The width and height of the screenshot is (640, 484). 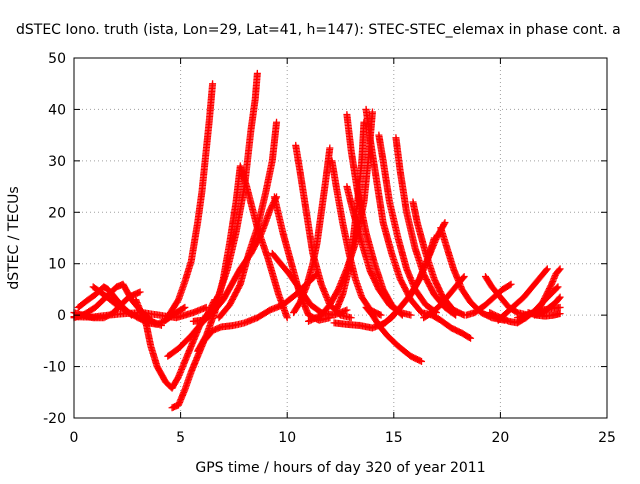 What do you see at coordinates (54, 368) in the screenshot?
I see `y-tick-label: -10` at bounding box center [54, 368].